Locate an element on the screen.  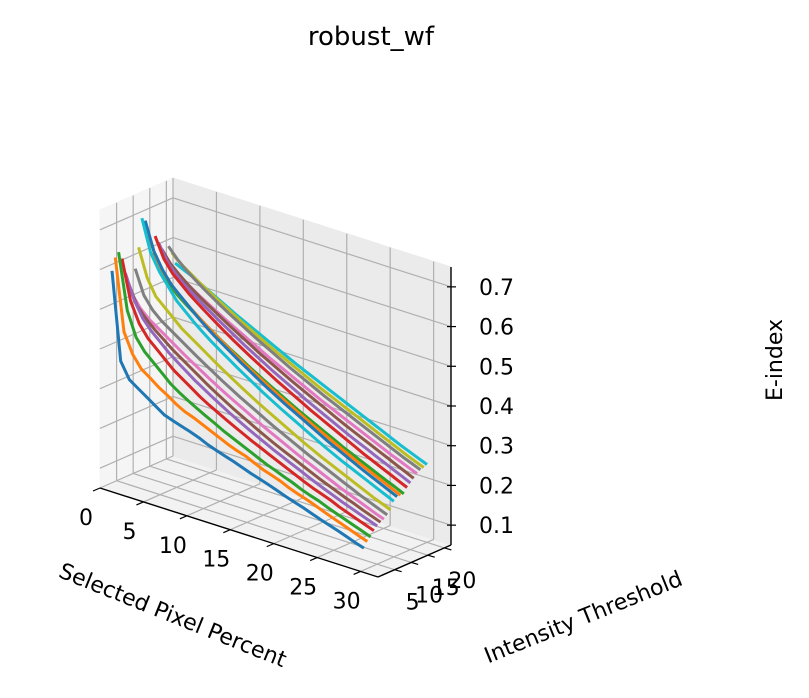
y-tick-label: 20 is located at coordinates (462, 581).